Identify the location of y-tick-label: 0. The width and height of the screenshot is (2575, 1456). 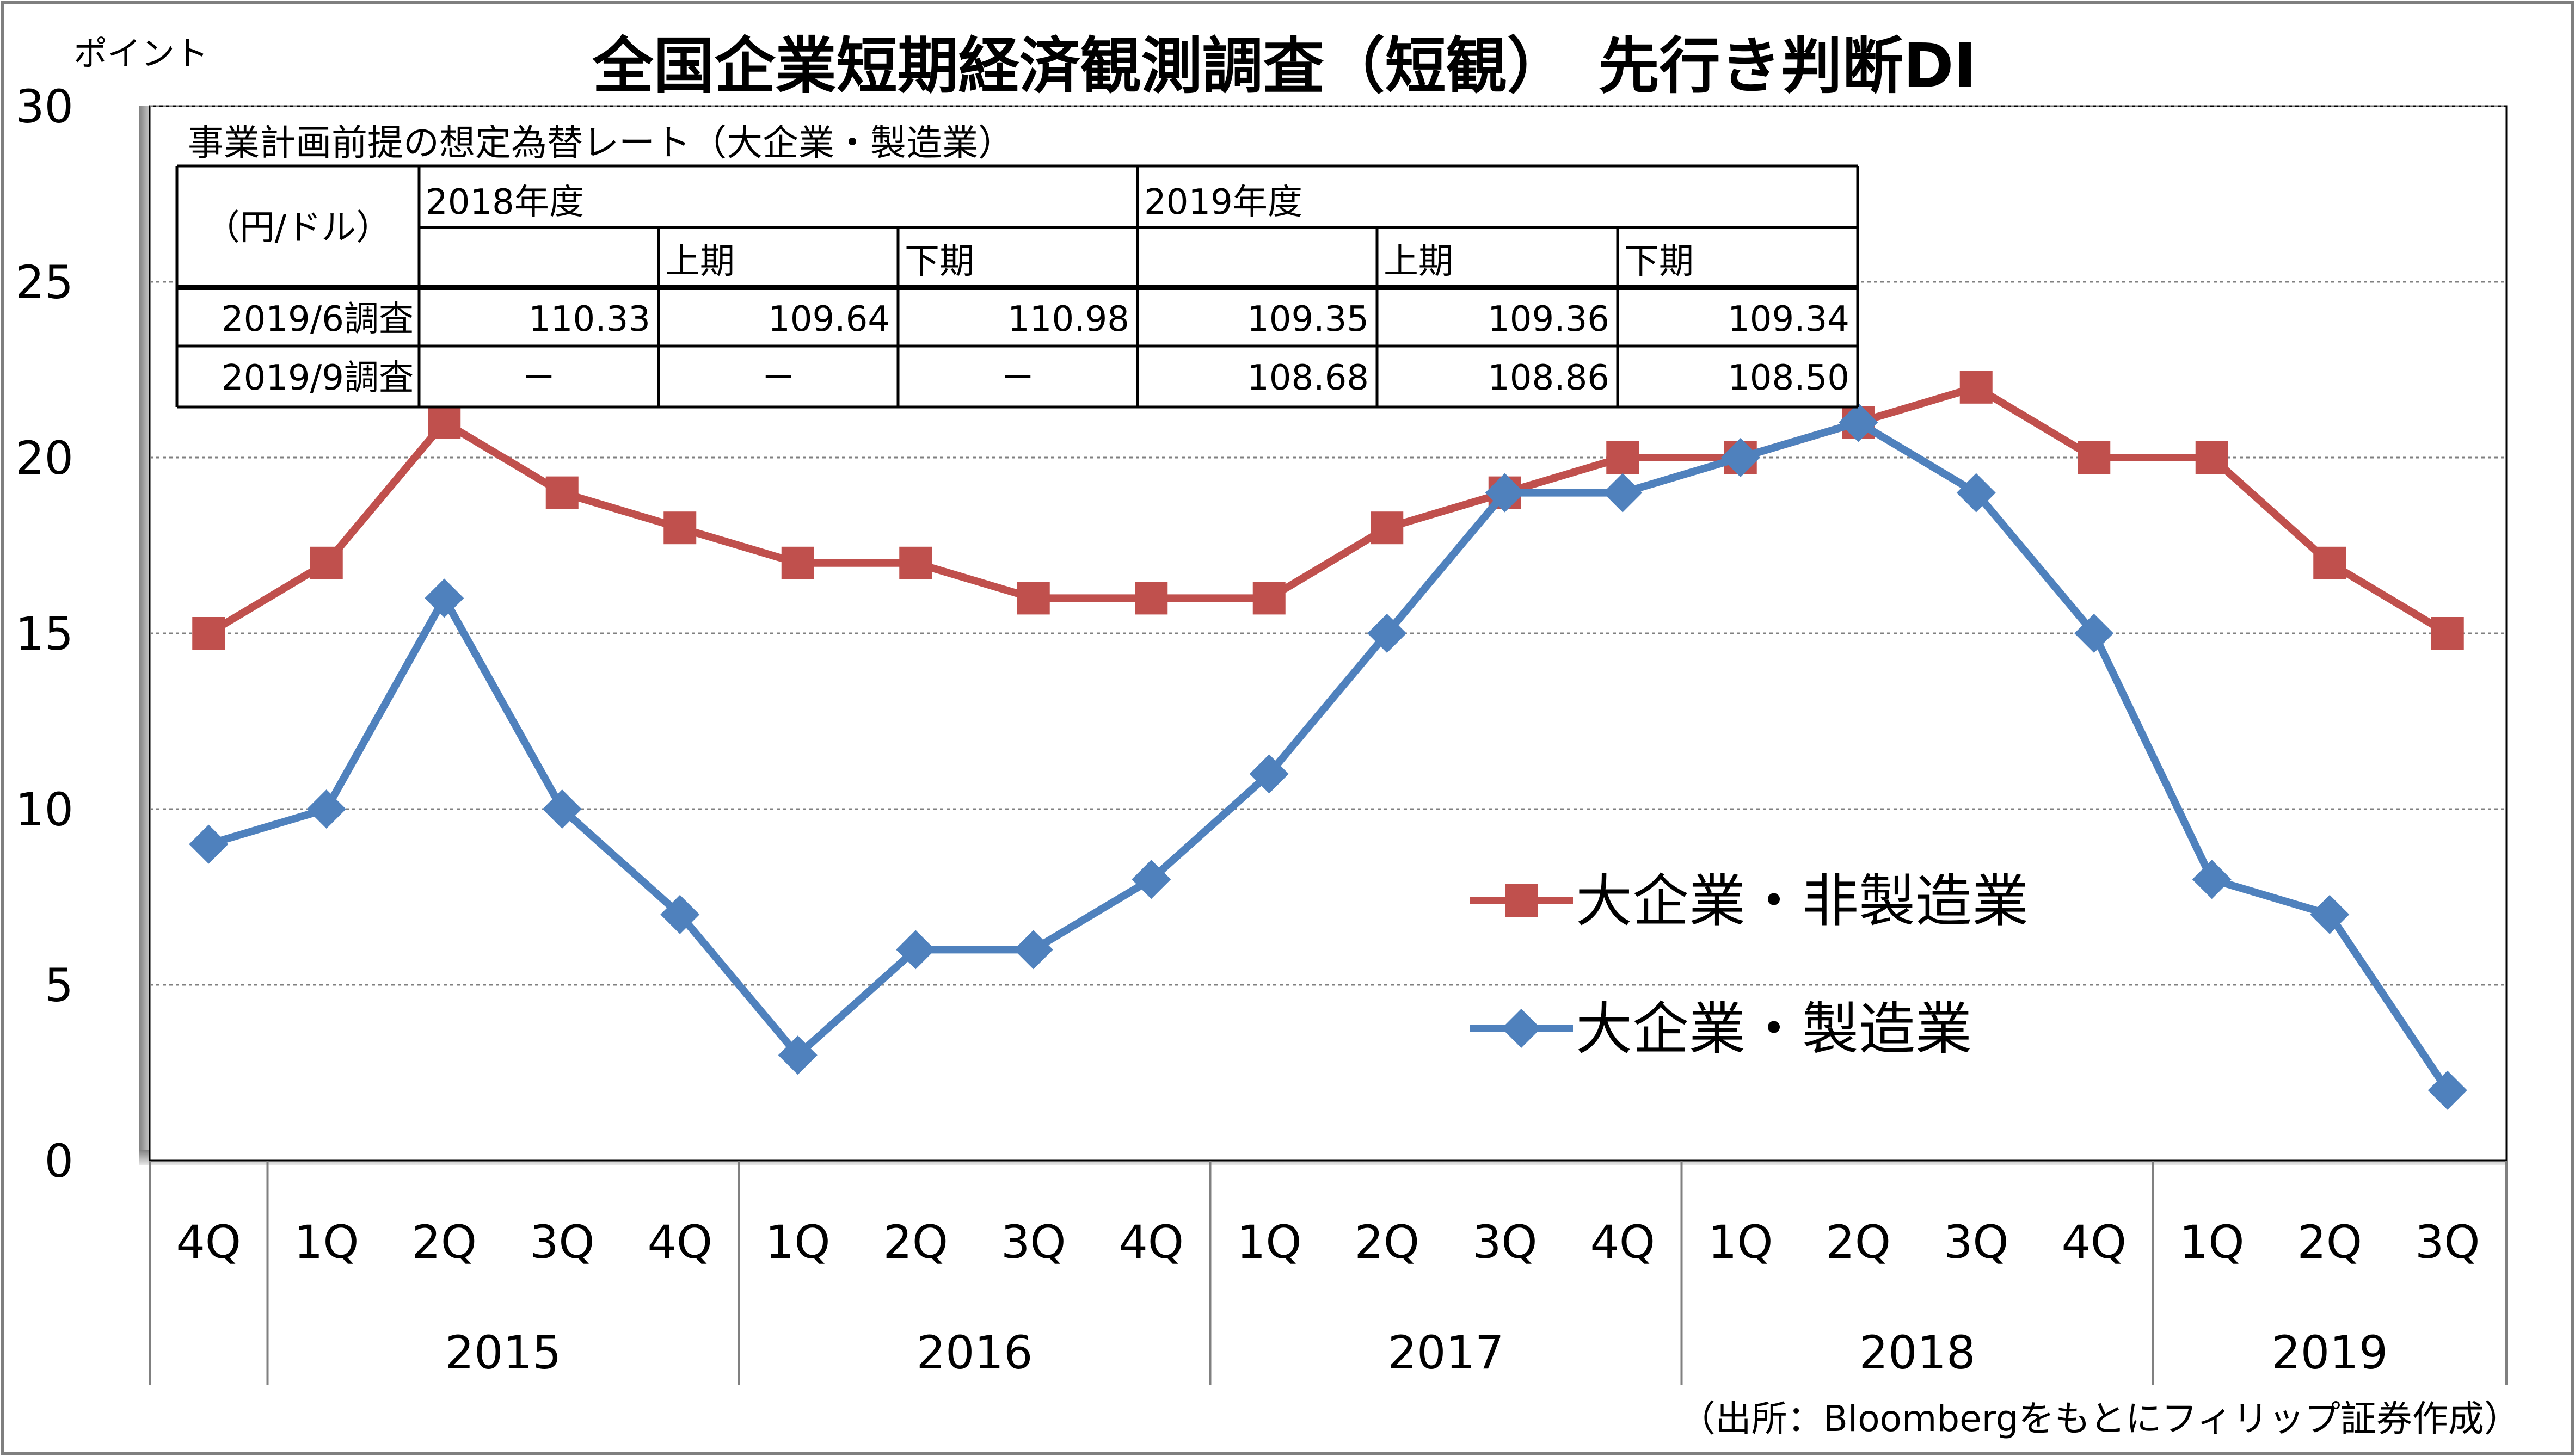
(59, 1161).